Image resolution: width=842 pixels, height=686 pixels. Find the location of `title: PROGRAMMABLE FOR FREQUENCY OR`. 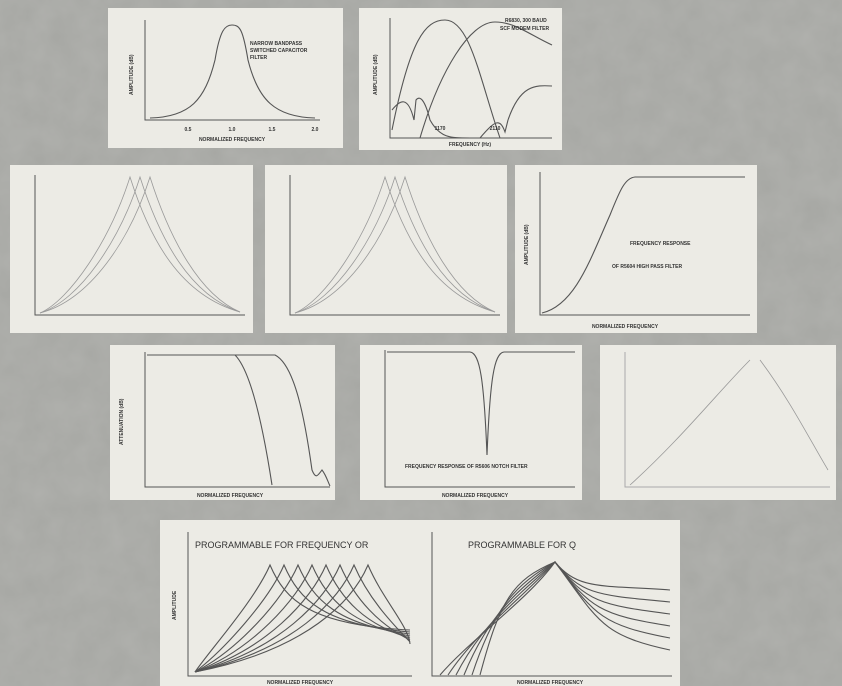

title: PROGRAMMABLE FOR FREQUENCY OR is located at coordinates (282, 545).